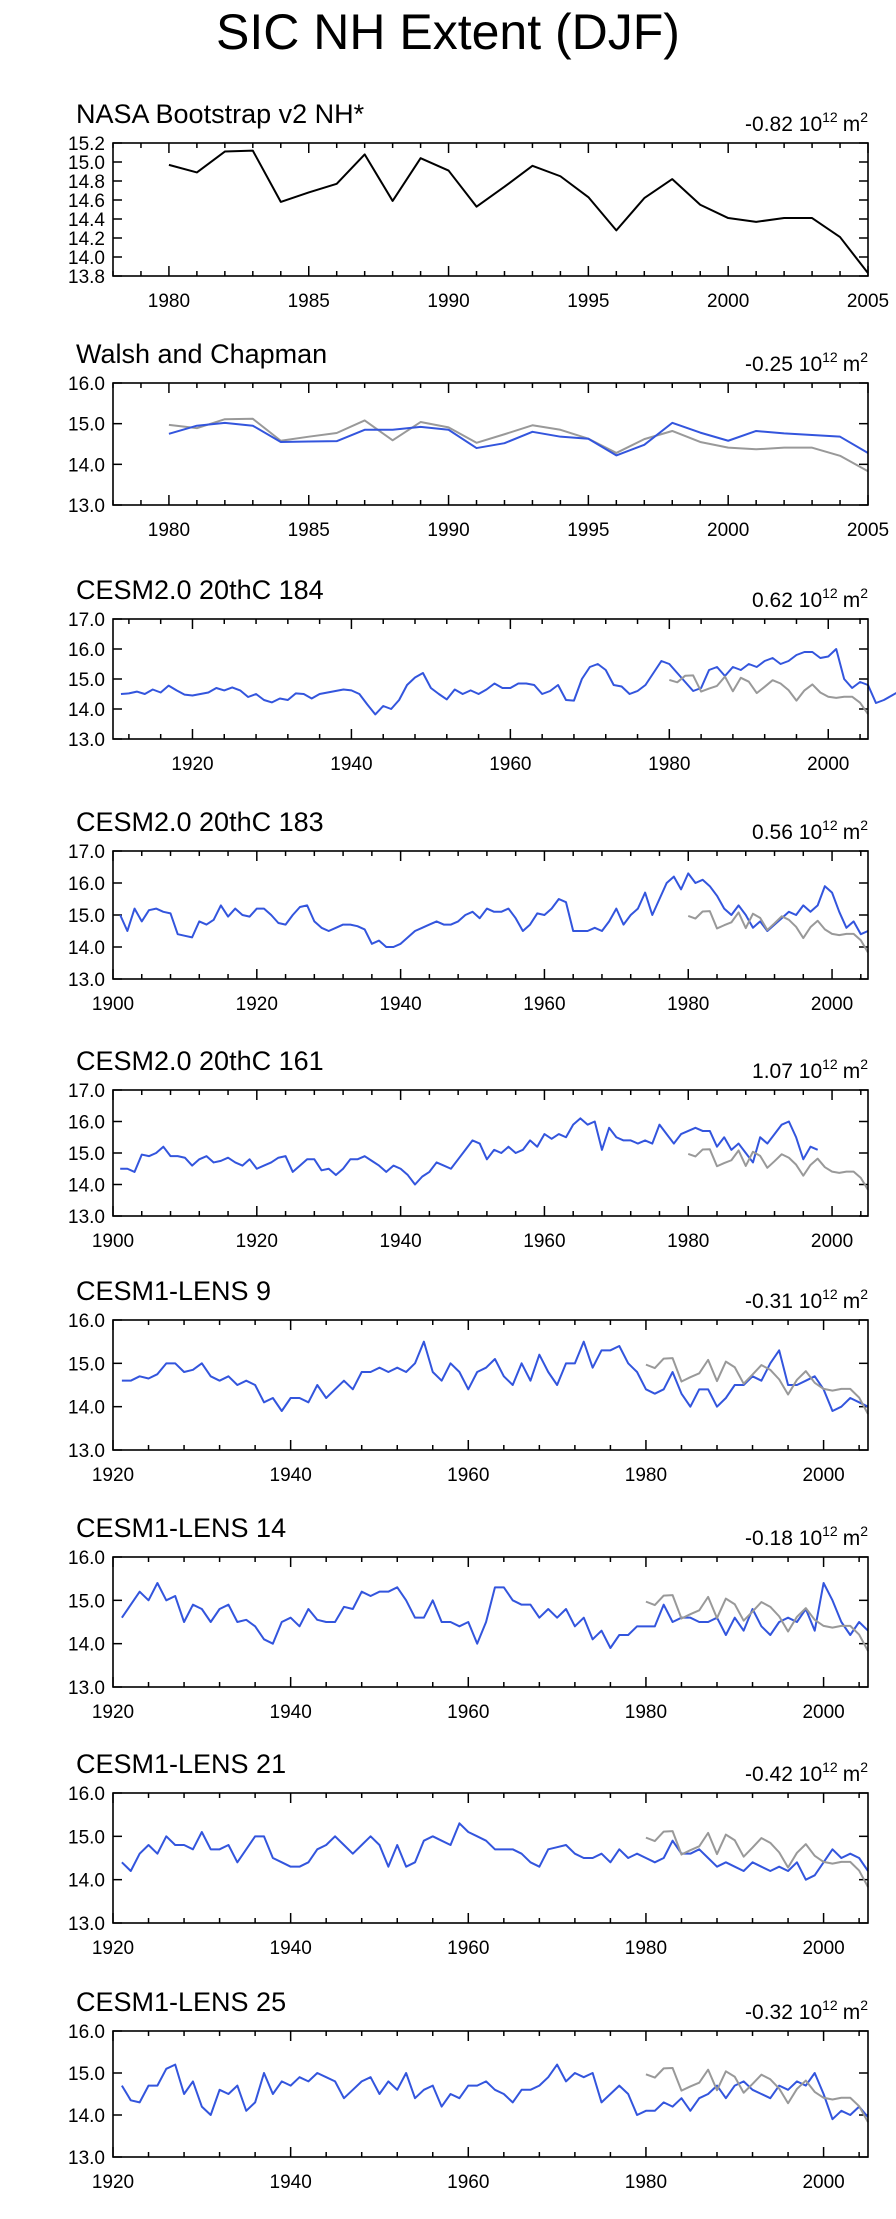 The width and height of the screenshot is (896, 2219). Describe the element at coordinates (181, 2002) in the screenshot. I see `panel-title: CESM1-LENS 25` at that location.